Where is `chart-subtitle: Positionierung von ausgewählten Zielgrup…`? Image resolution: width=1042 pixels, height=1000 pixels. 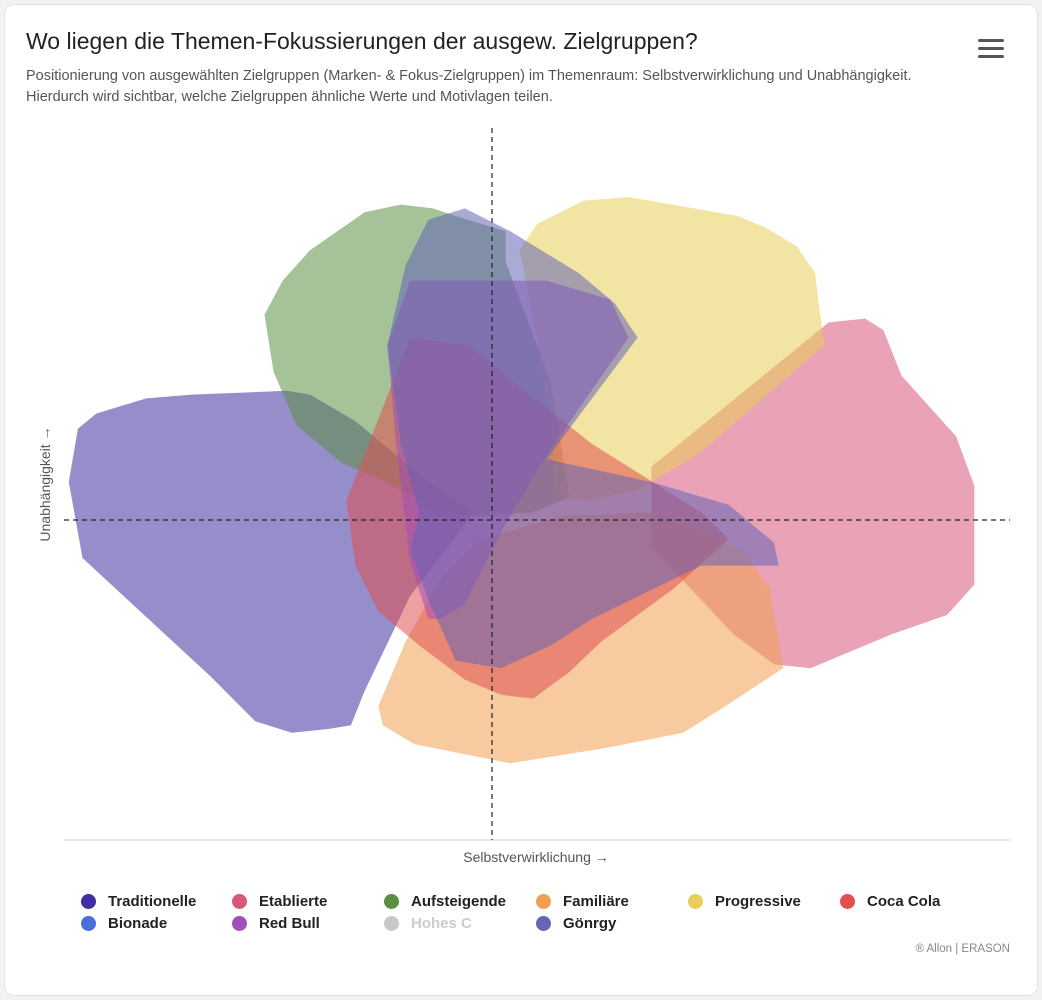
chart-subtitle: Positionierung von ausgewählten Zielgrup… is located at coordinates (469, 86).